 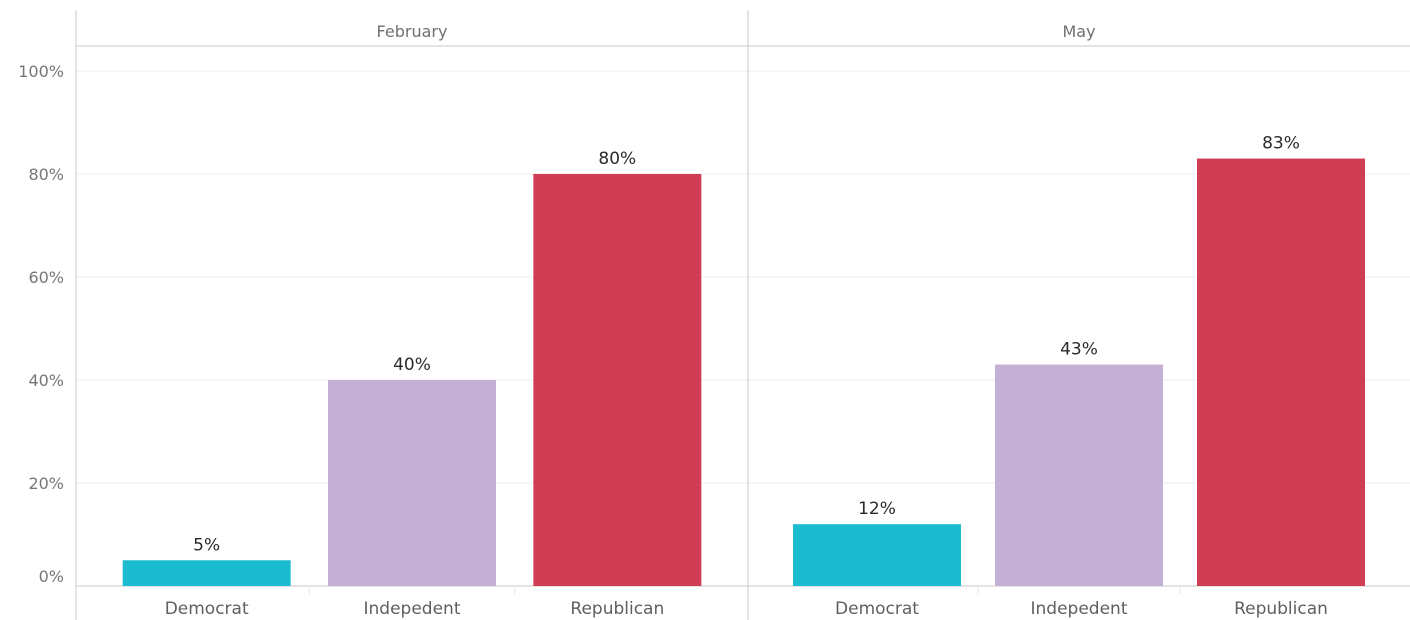 What do you see at coordinates (1079, 350) in the screenshot?
I see `data-label-may-indepedent: 43%` at bounding box center [1079, 350].